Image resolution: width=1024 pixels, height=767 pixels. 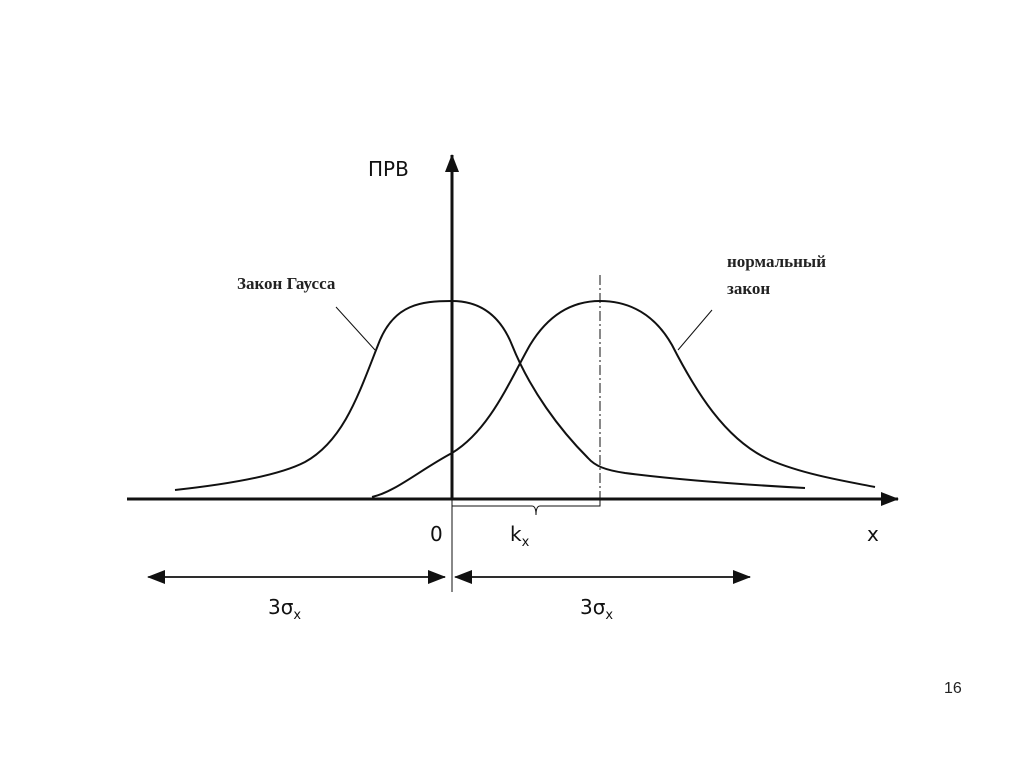 What do you see at coordinates (284, 609) in the screenshot?
I see `span-left-label: 3σx` at bounding box center [284, 609].